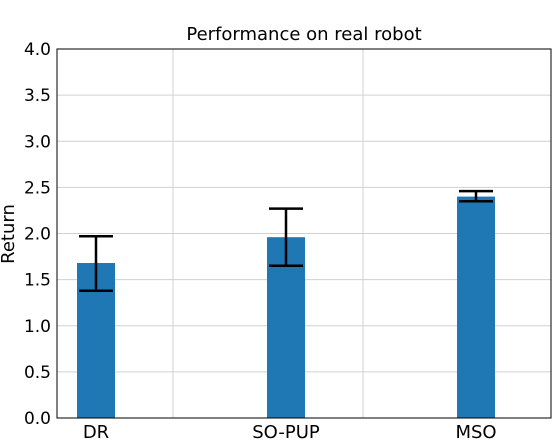 The image size is (554, 440). What do you see at coordinates (96, 263) in the screenshot?
I see `error-bar-dr` at bounding box center [96, 263].